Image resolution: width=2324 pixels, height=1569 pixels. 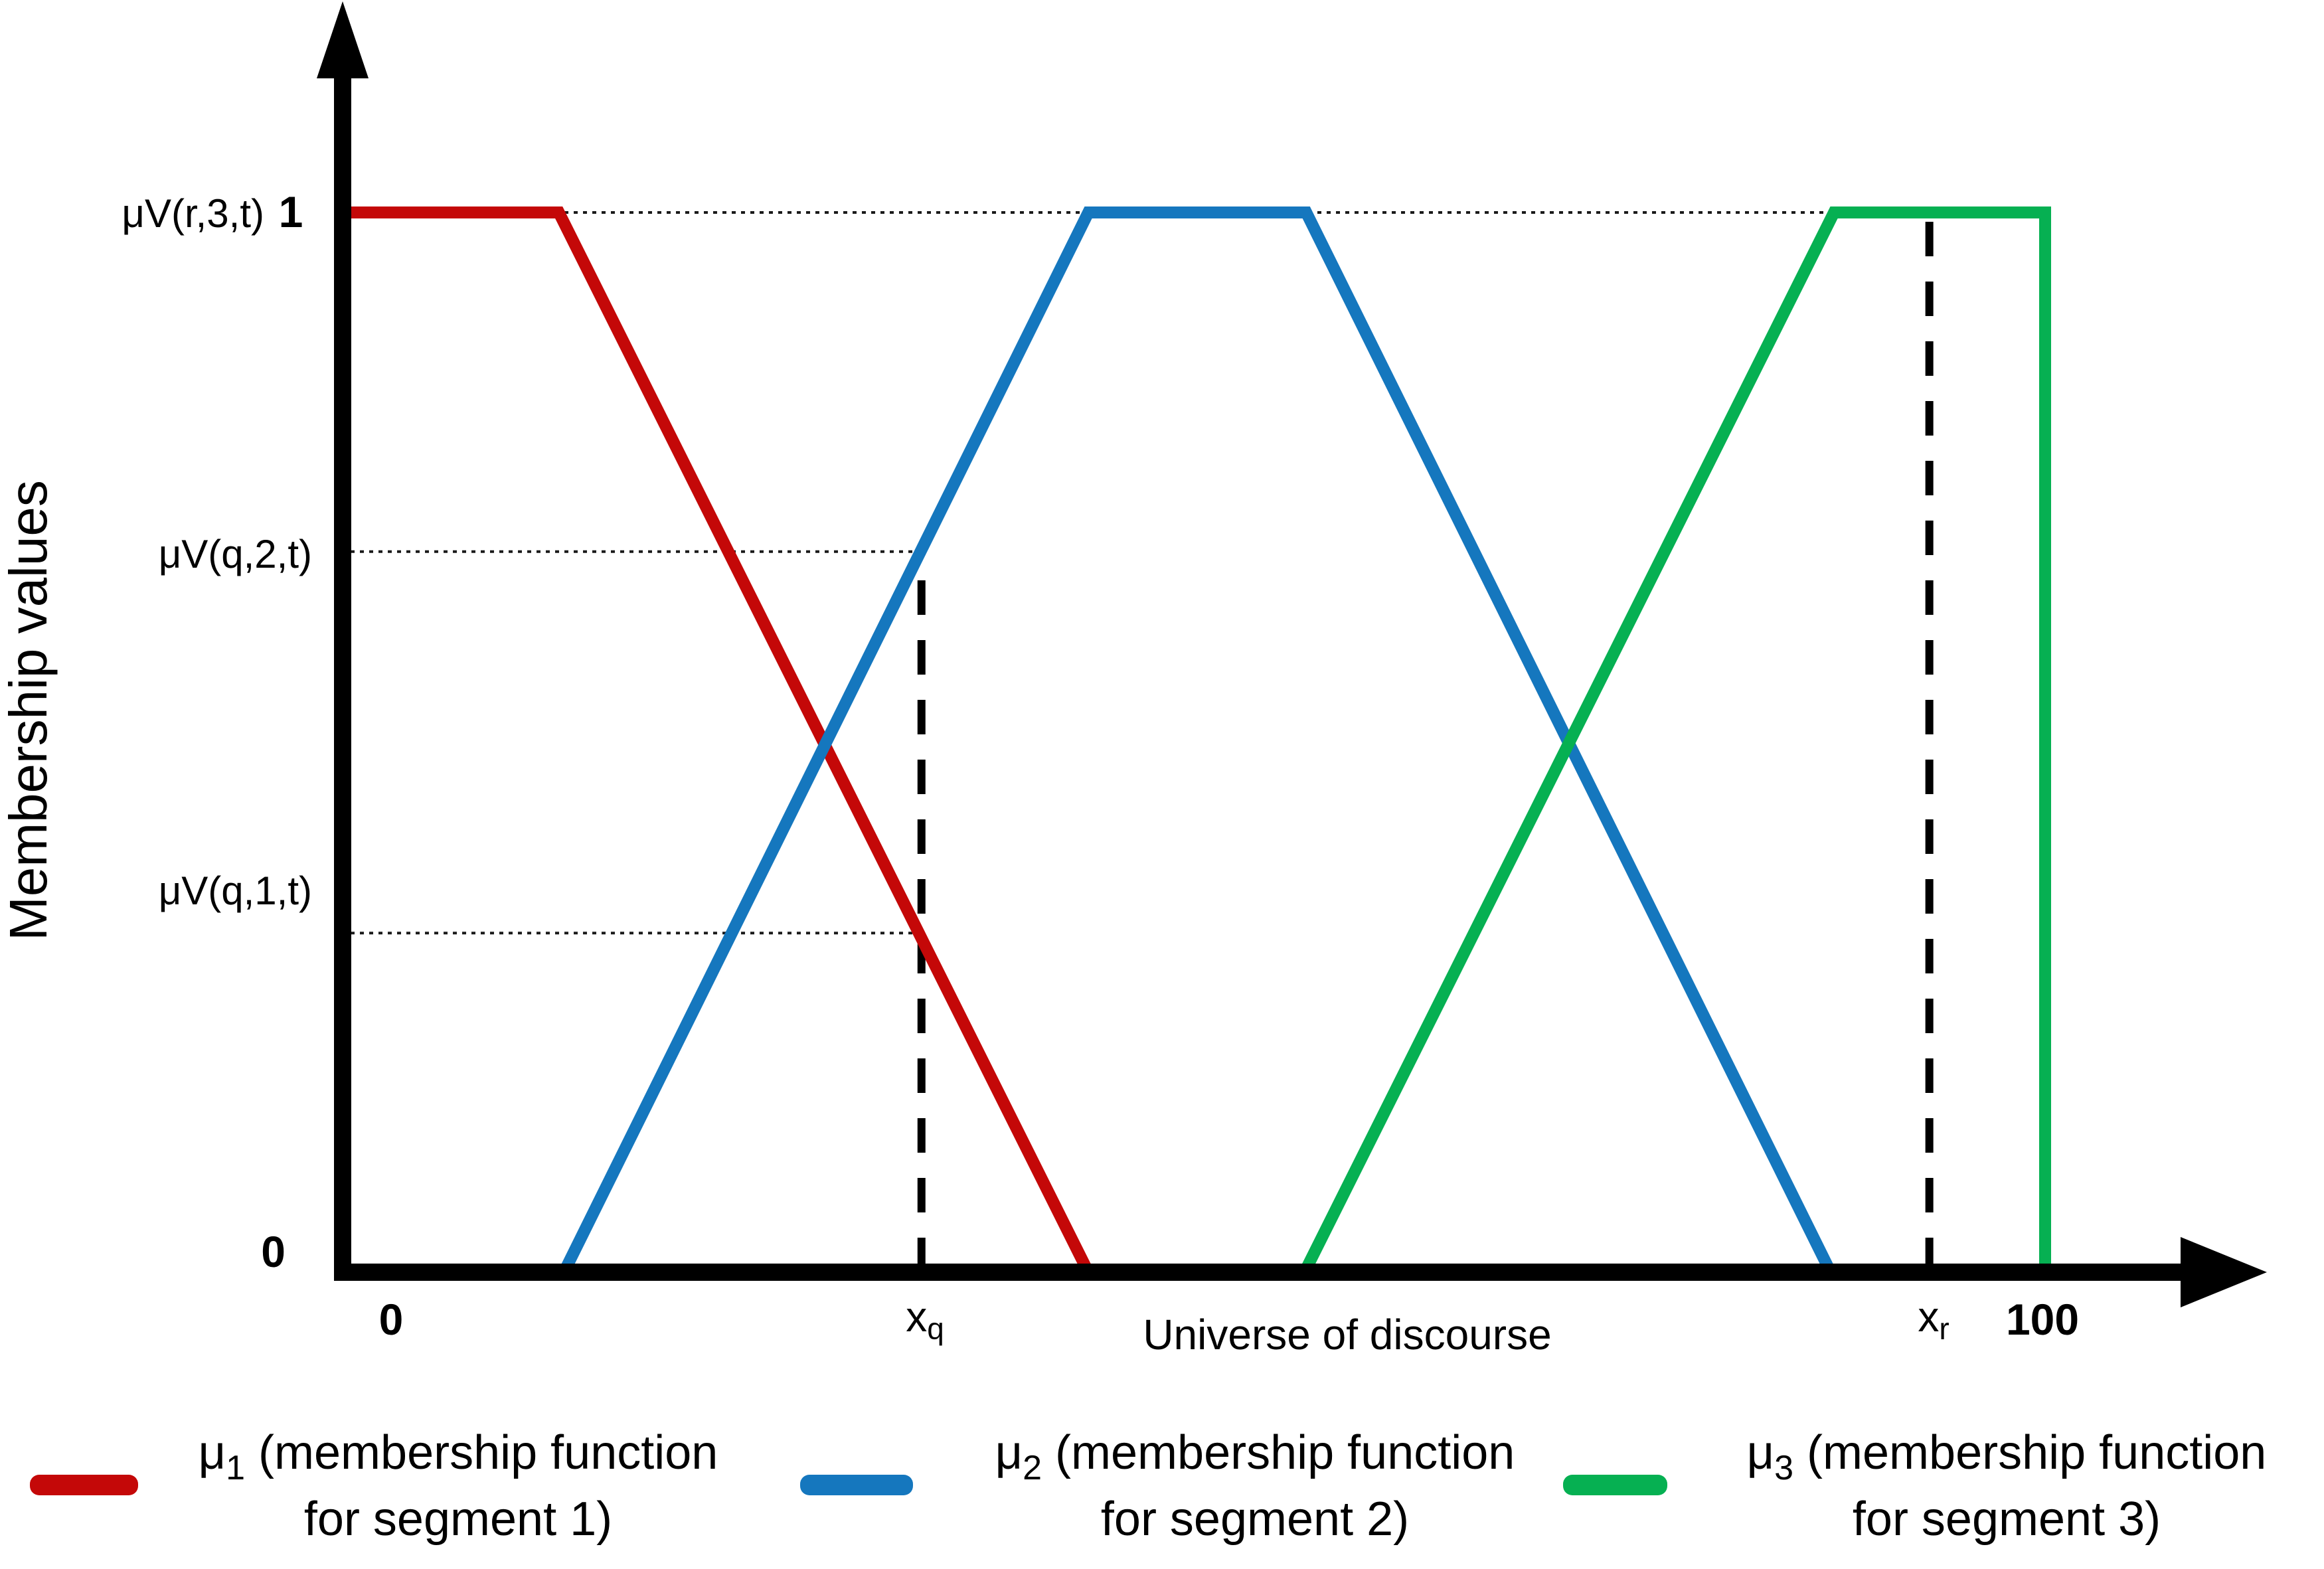 I want to click on y-label-mu-q1t: μV(q,1,t), so click(x=236, y=890).